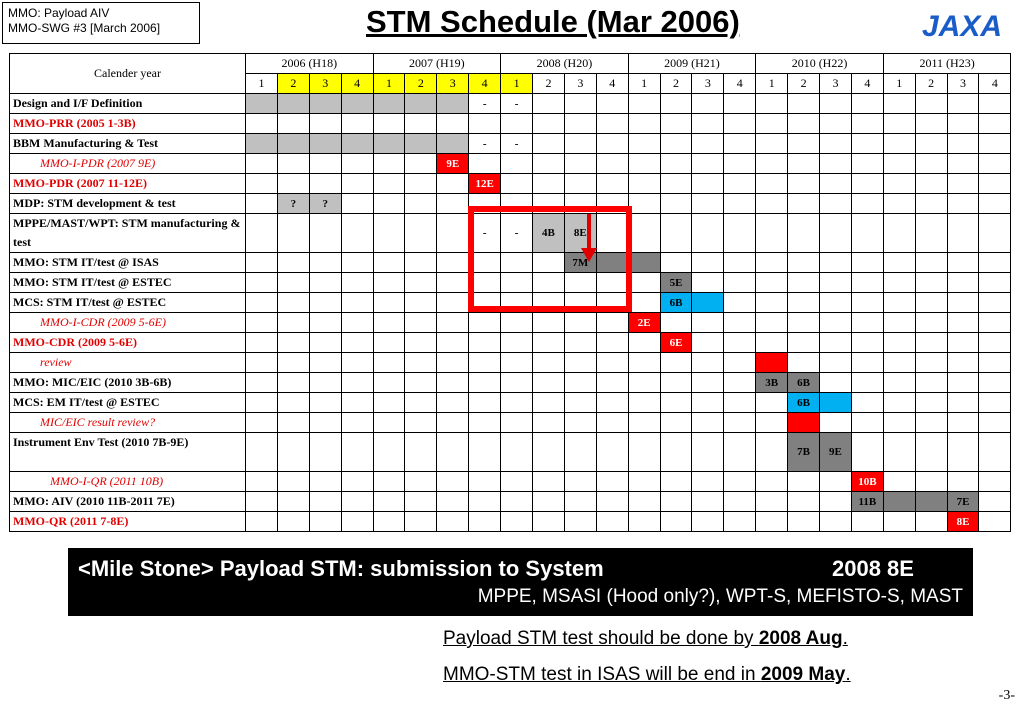 Image resolution: width=1023 pixels, height=708 pixels. What do you see at coordinates (676, 302) in the screenshot?
I see `schedule-cell: 6B` at bounding box center [676, 302].